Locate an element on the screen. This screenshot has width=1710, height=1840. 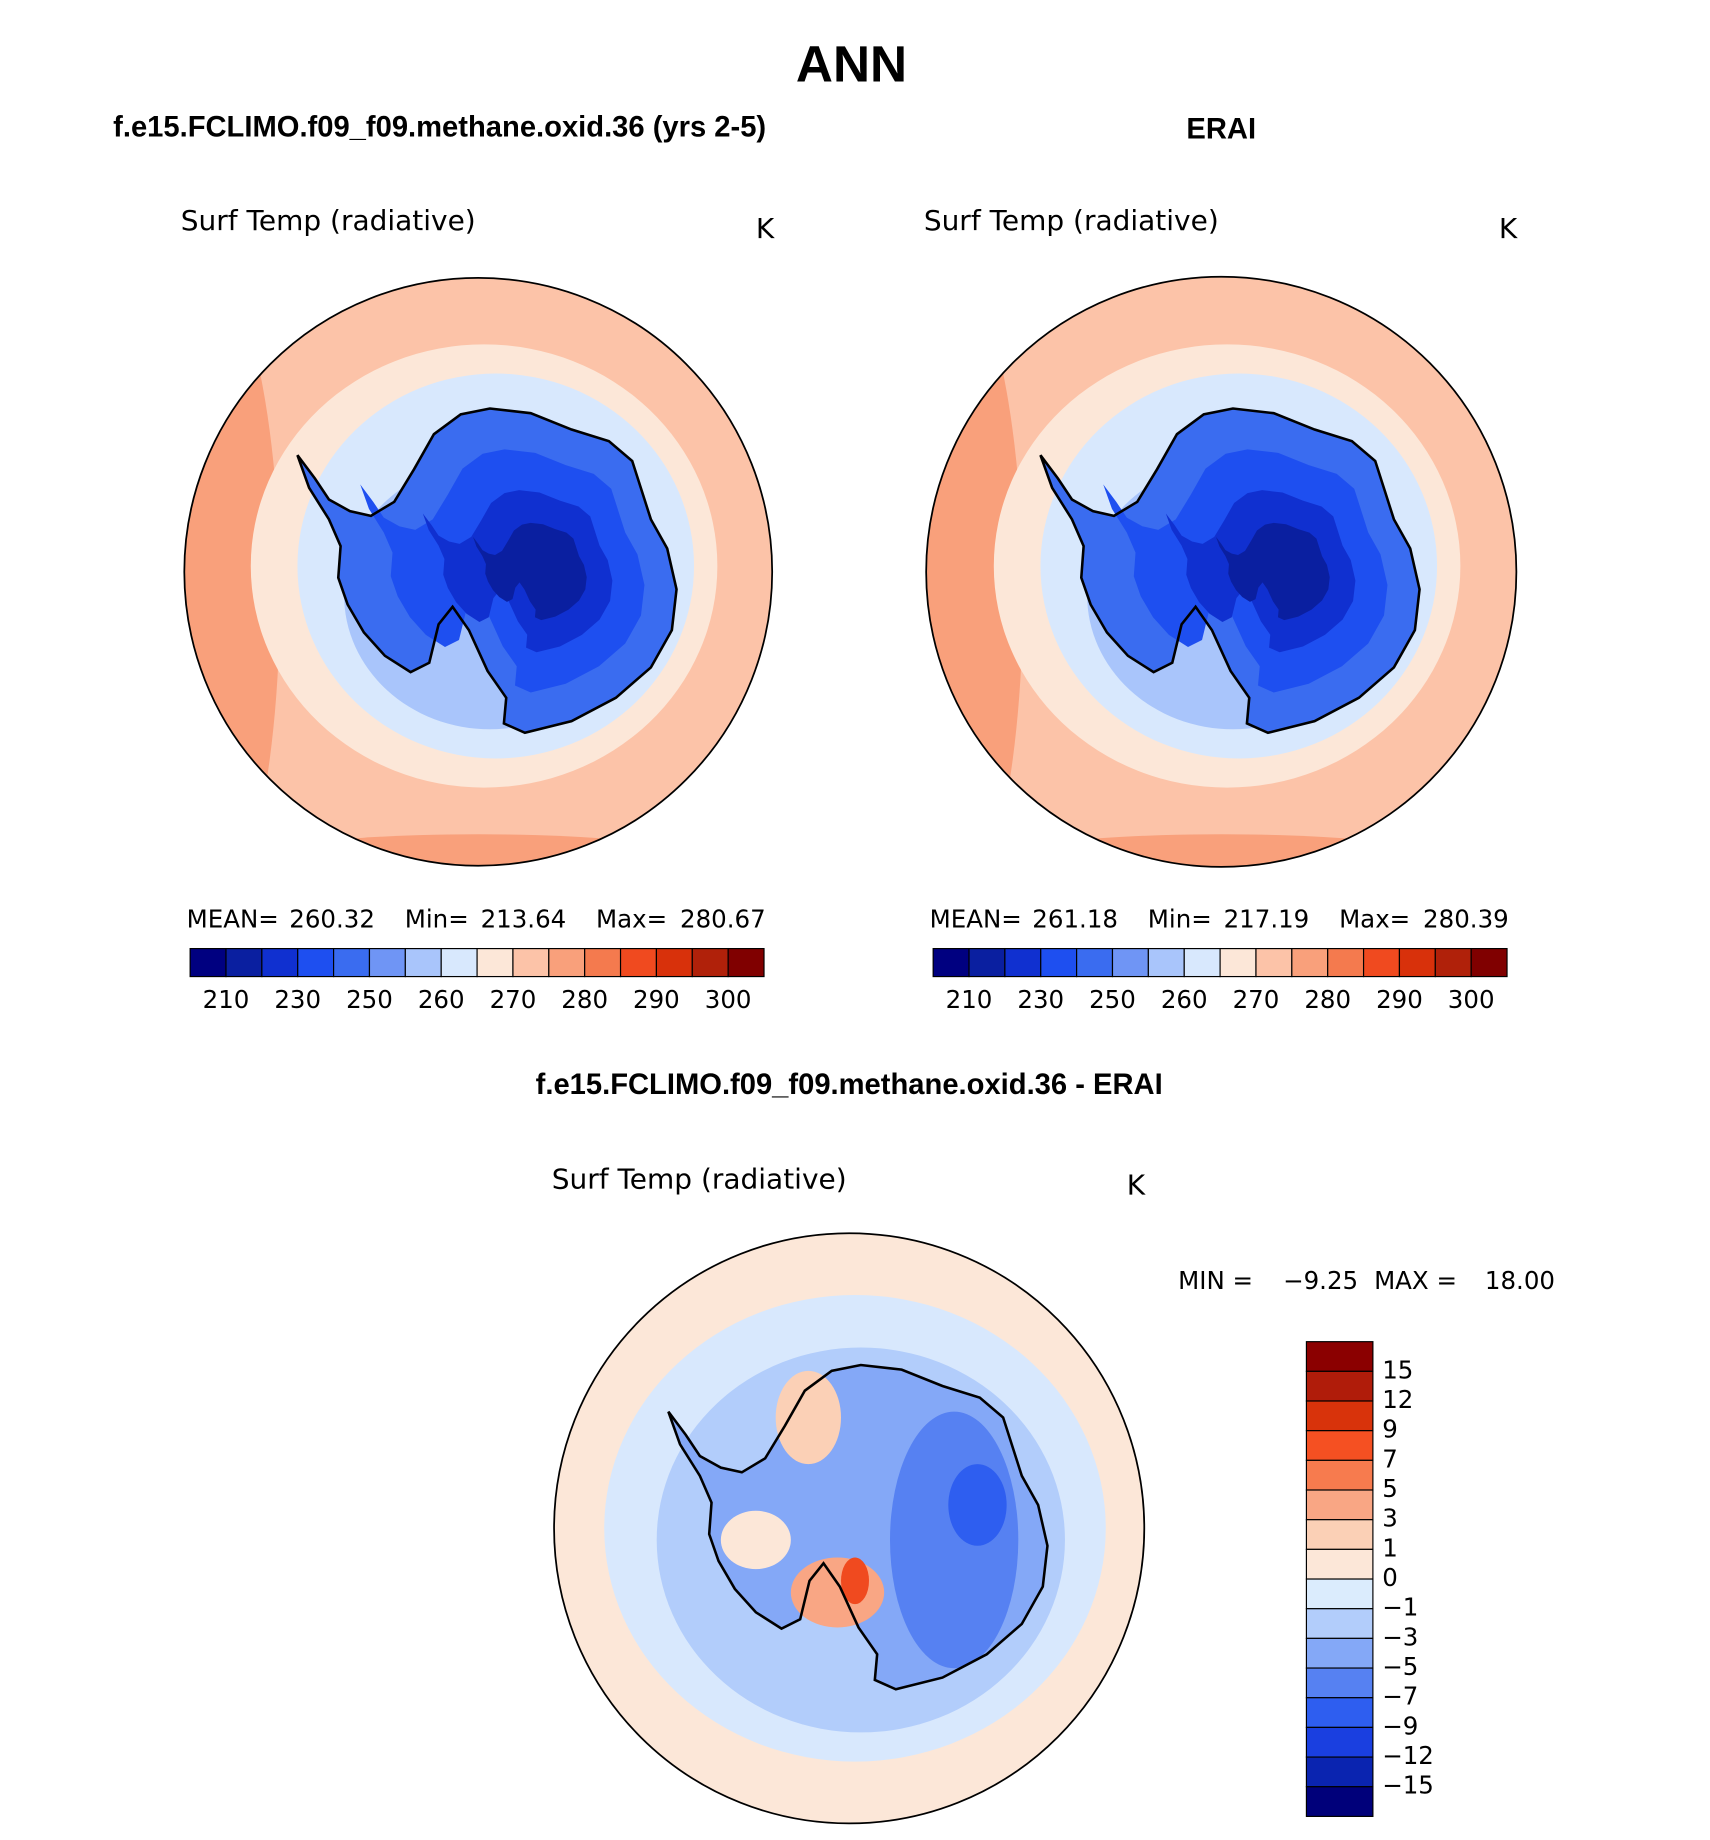
stat-text: 260.32 is located at coordinates (332, 919).